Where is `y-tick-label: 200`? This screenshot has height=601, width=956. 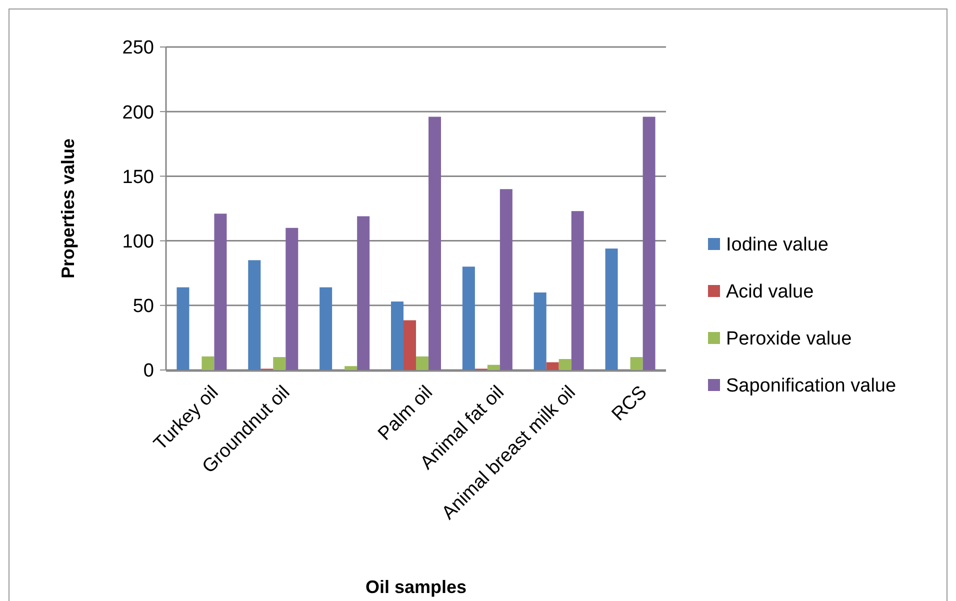
y-tick-label: 200 is located at coordinates (138, 113).